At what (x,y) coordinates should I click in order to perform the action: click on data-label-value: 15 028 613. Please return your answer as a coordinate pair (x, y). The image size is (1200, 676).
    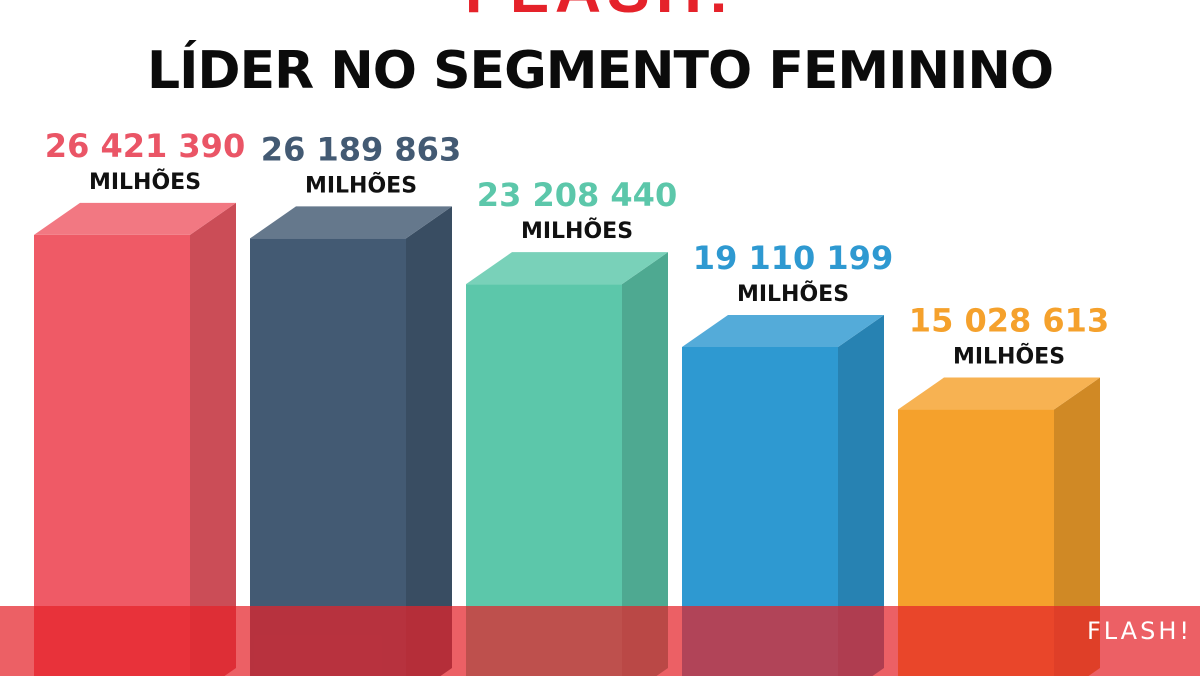
    Looking at the image, I should click on (1009, 321).